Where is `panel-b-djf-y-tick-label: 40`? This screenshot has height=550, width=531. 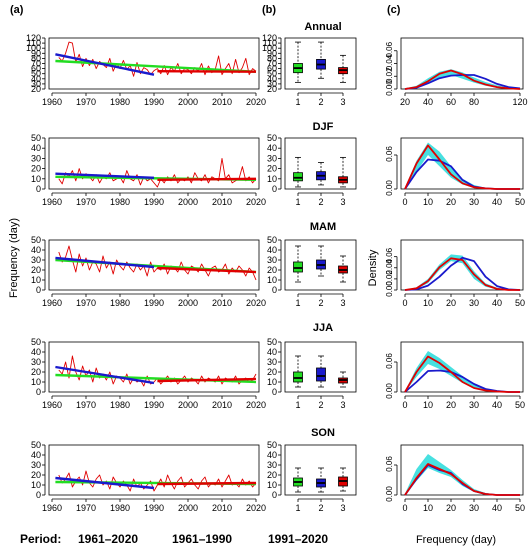 panel-b-djf-y-tick-label: 40 is located at coordinates (272, 148).